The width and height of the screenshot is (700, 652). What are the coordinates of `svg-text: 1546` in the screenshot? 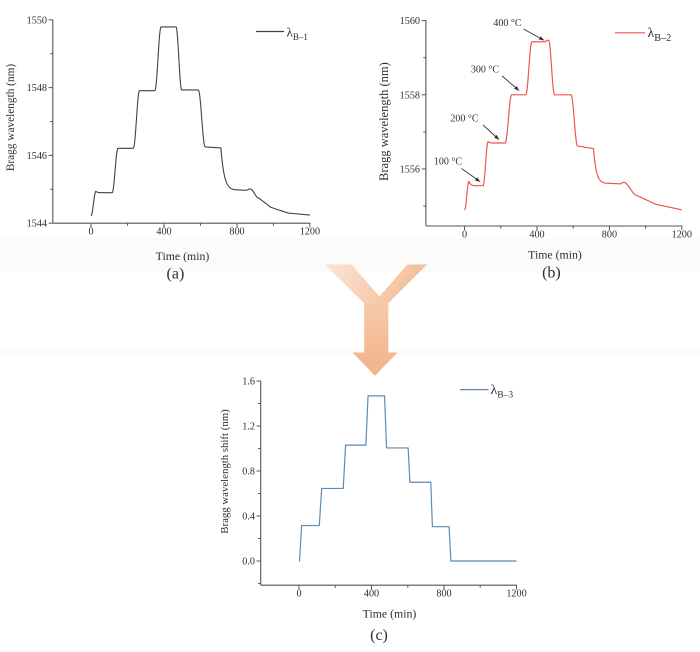 It's located at (37, 156).